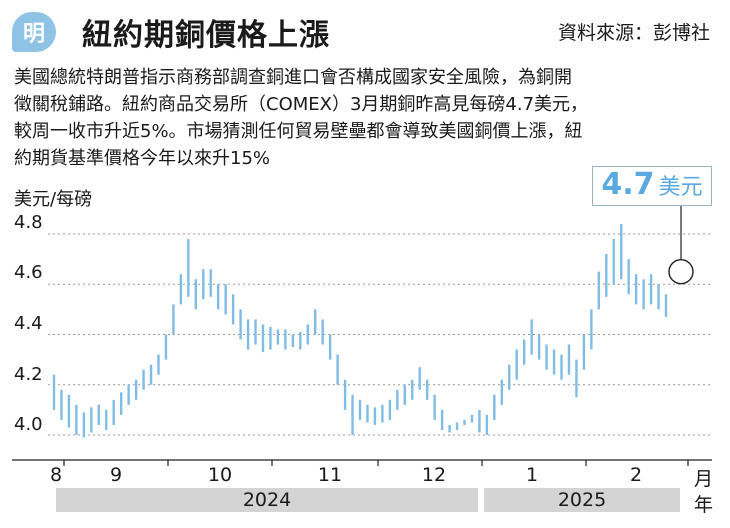 The width and height of the screenshot is (730, 528). I want to click on y-axis-unit-label: 美元/每磅, so click(53, 199).